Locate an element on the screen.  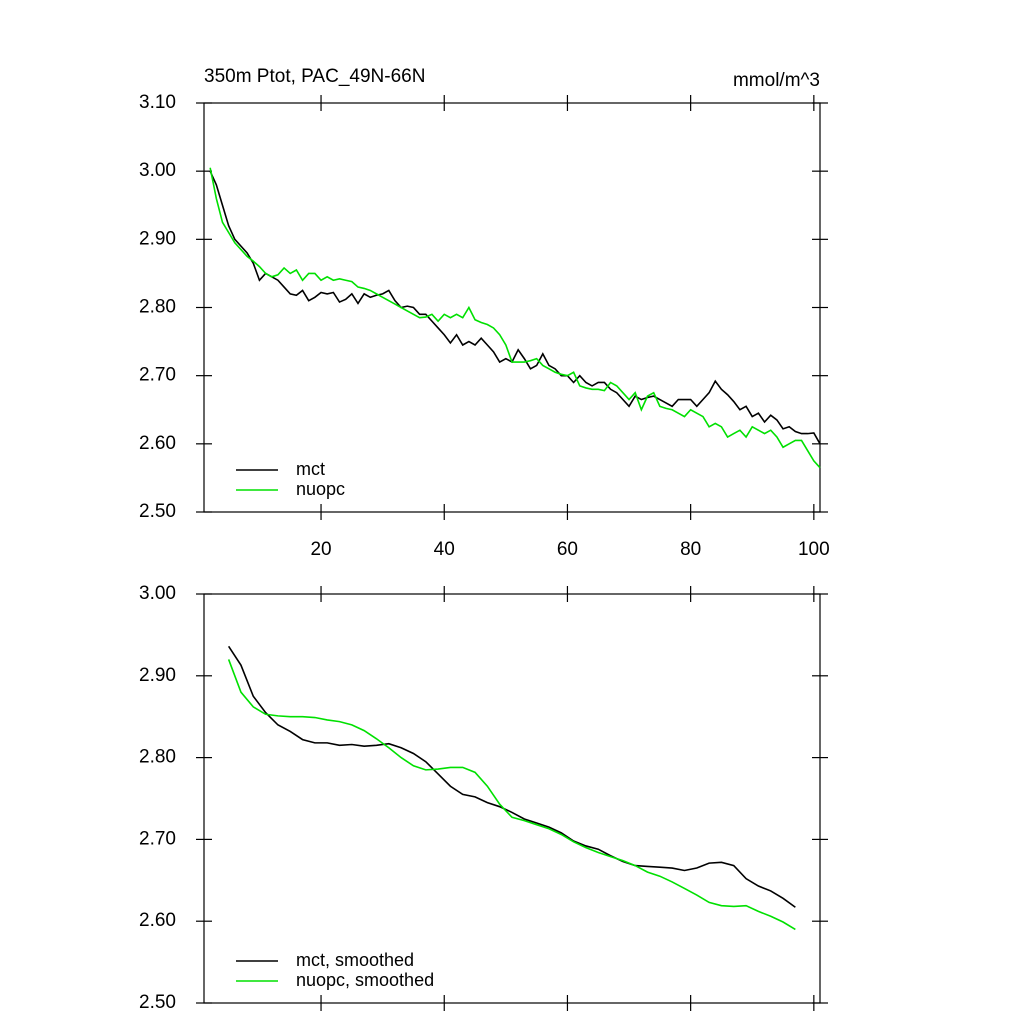
legend-label: nuopc is located at coordinates (320, 489).